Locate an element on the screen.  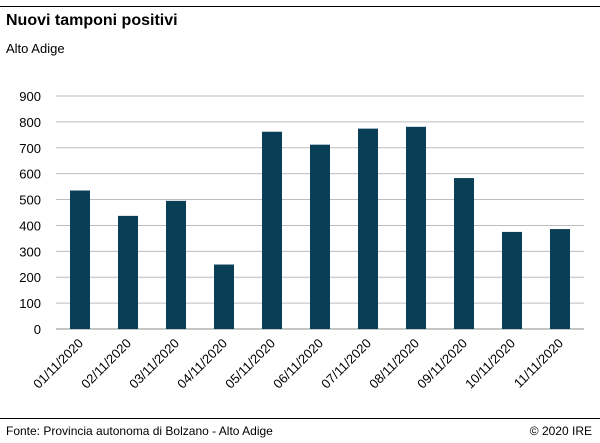
y-tick-label: 400 is located at coordinates (30, 225).